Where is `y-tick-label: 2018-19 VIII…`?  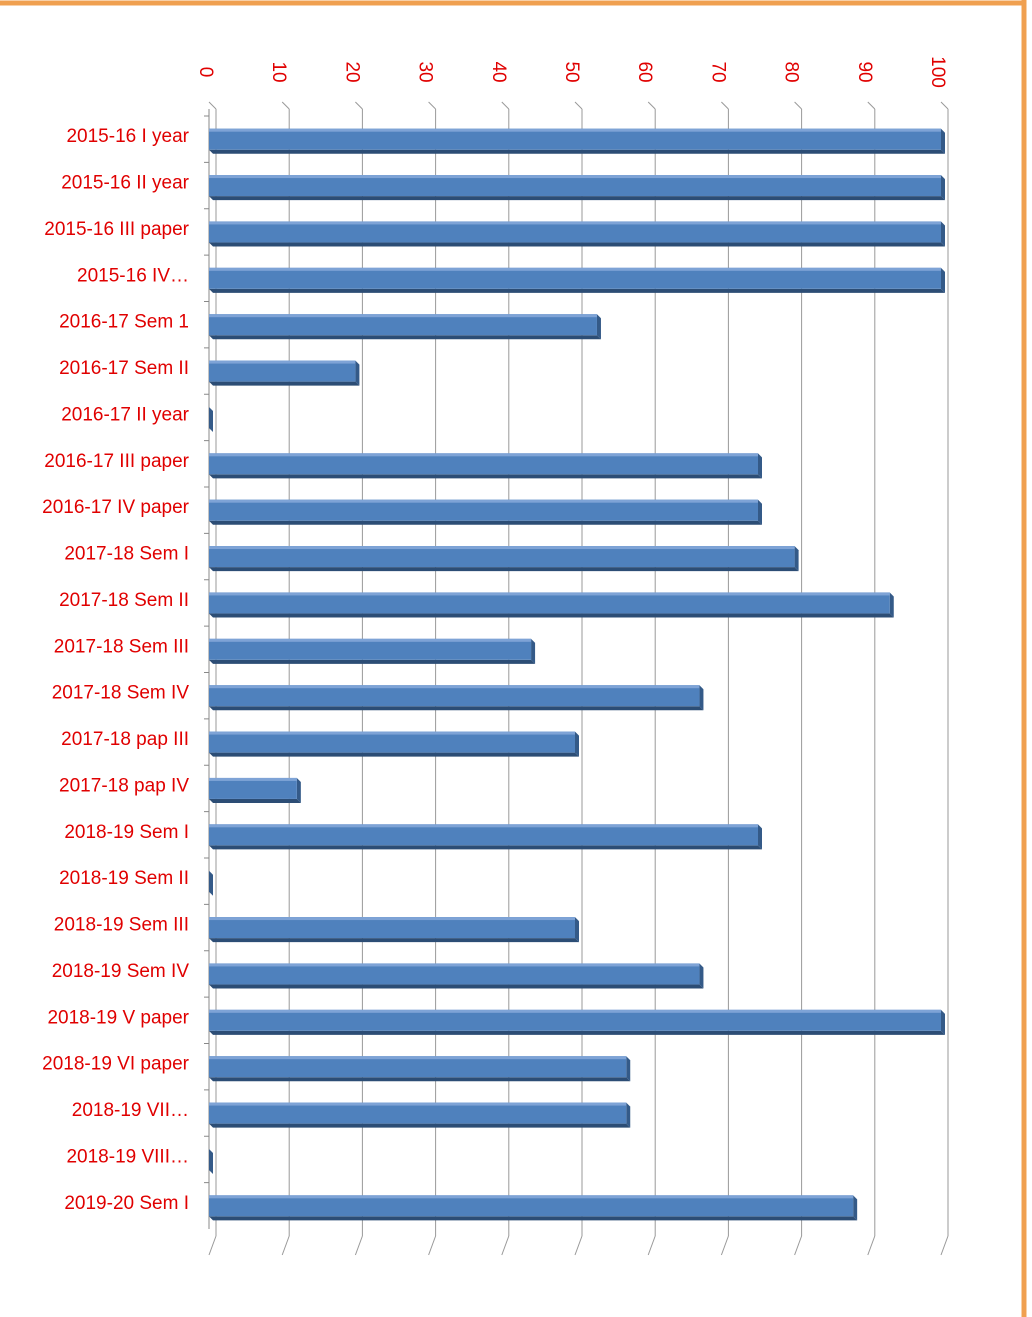
y-tick-label: 2018-19 VIII… is located at coordinates (127, 1156).